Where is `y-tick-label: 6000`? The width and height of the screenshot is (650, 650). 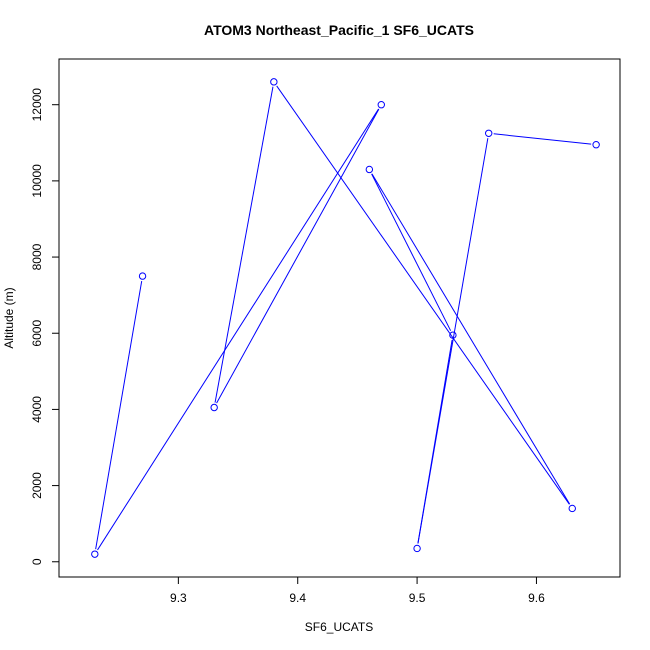 y-tick-label: 6000 is located at coordinates (37, 333).